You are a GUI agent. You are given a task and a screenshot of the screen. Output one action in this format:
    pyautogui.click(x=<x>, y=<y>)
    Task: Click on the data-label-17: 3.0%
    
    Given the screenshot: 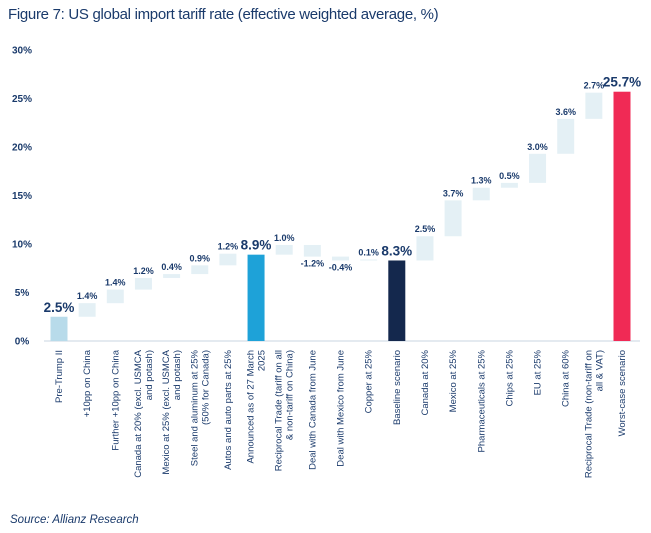 What is the action you would take?
    pyautogui.click(x=537, y=147)
    